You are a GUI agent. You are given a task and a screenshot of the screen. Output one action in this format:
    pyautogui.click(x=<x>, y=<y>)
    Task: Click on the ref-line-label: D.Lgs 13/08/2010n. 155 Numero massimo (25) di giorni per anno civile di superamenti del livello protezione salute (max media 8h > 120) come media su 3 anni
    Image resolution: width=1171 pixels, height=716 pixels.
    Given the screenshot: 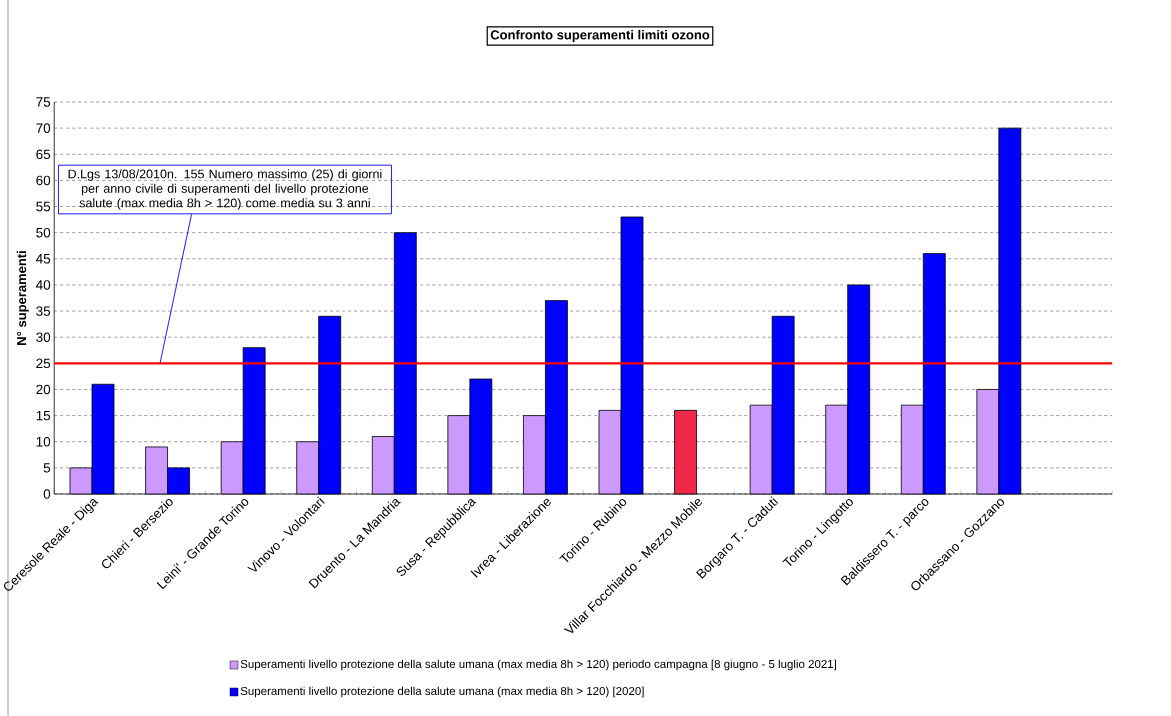 What is the action you would take?
    pyautogui.click(x=225, y=189)
    